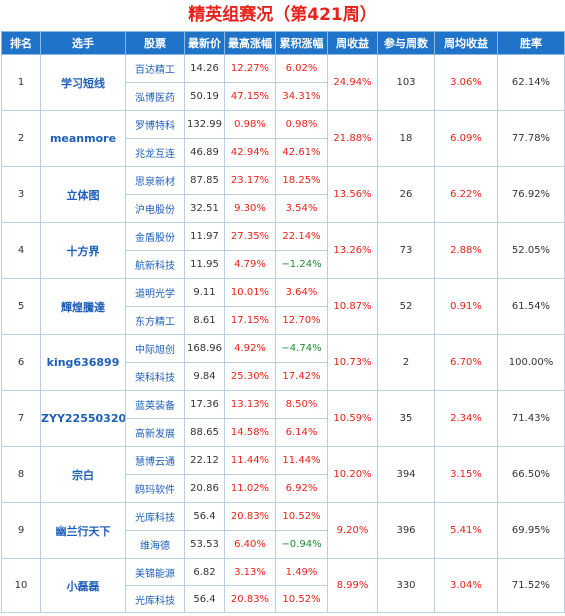 The height and width of the screenshot is (616, 565). What do you see at coordinates (301, 460) in the screenshot?
I see `cumulative-gain-cell: 11.44%` at bounding box center [301, 460].